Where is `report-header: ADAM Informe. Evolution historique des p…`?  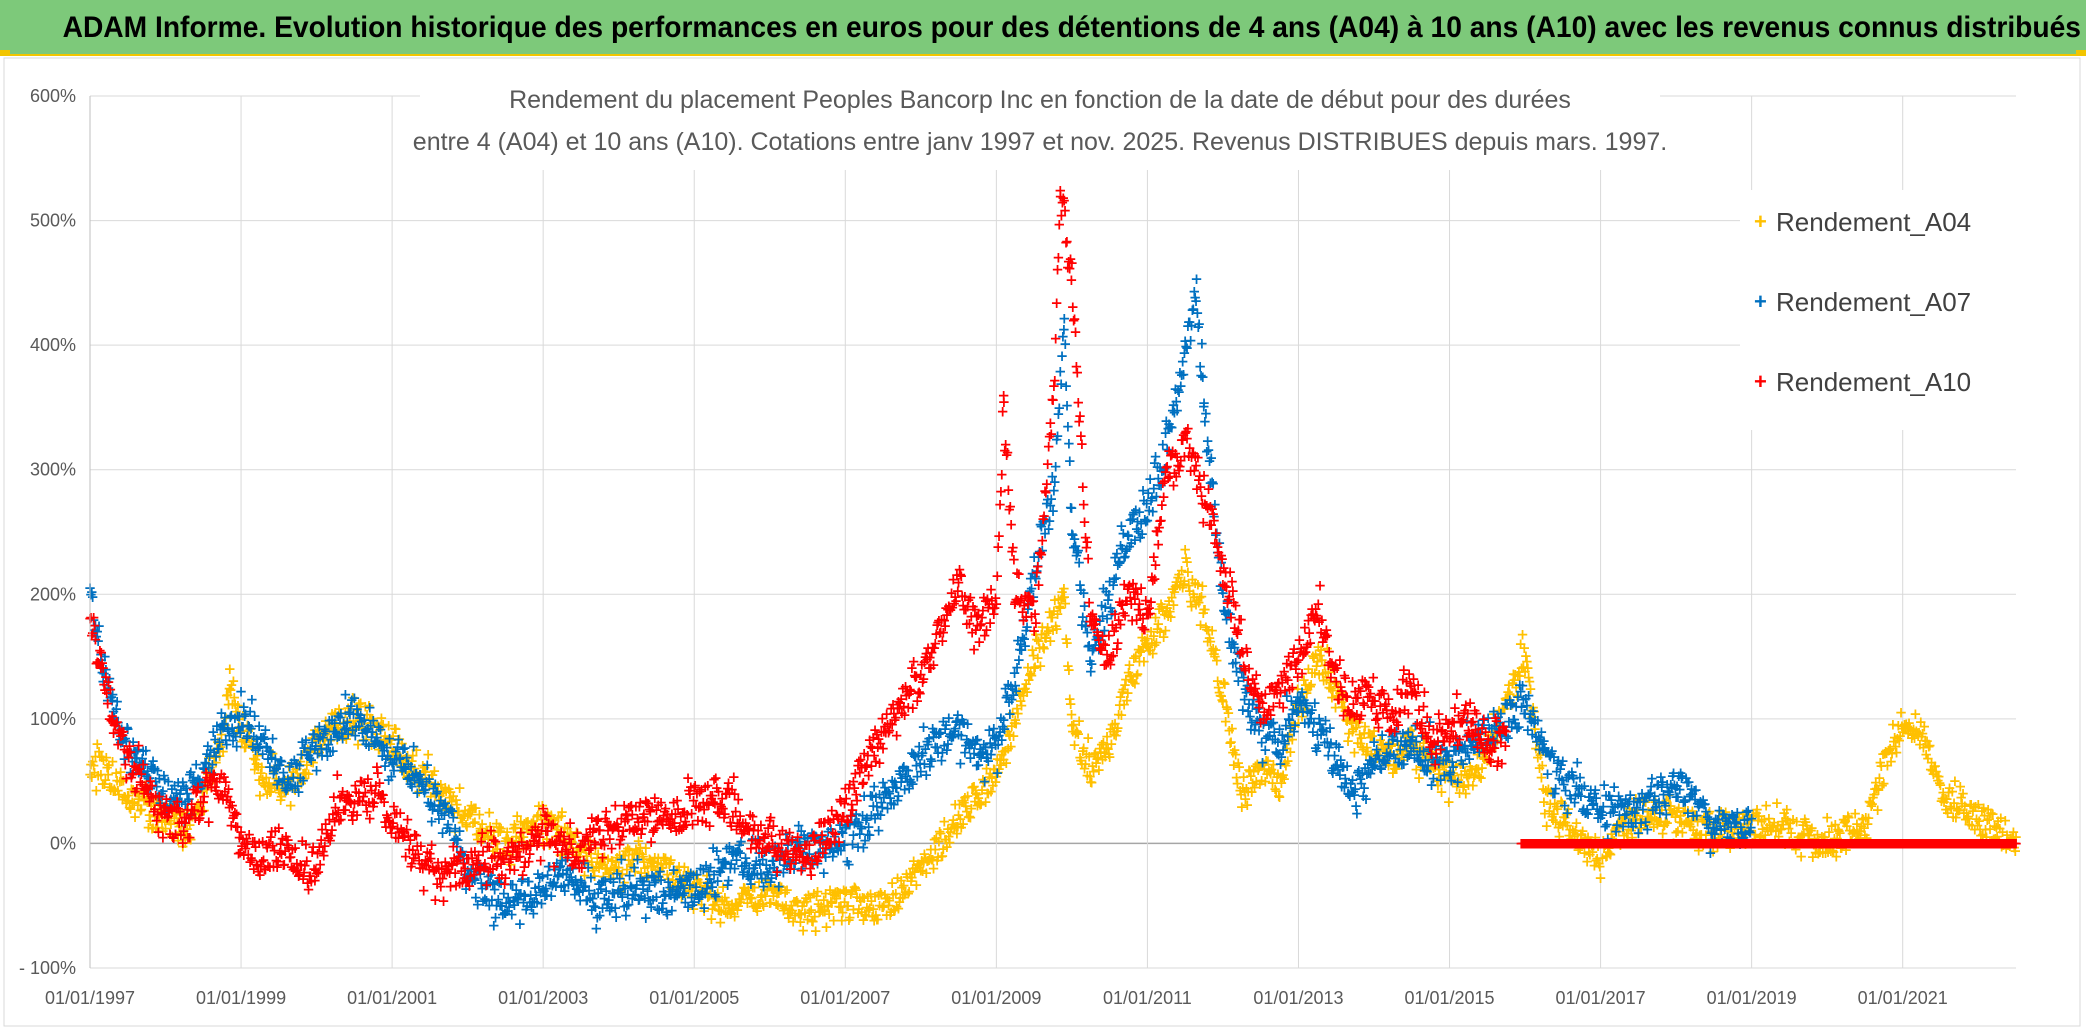
report-header: ADAM Informe. Evolution historique des p… is located at coordinates (1043, 28).